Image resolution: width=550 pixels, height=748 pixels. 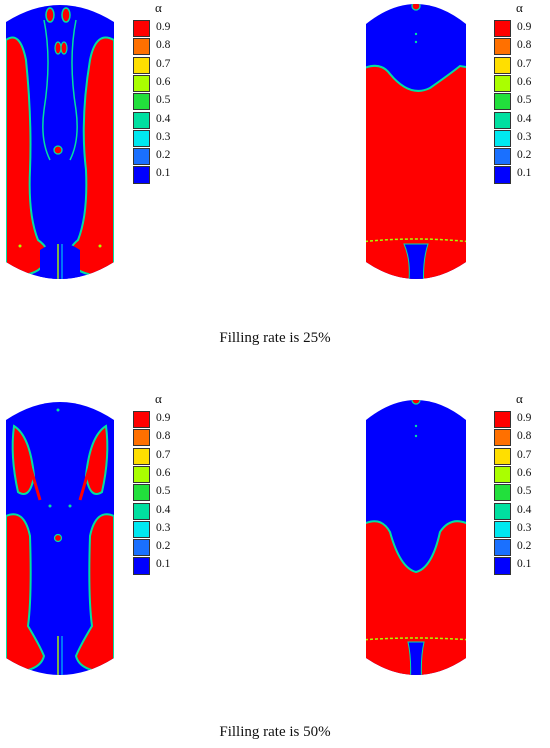 What do you see at coordinates (416, 537) in the screenshot?
I see `contour-plot-bottom-right` at bounding box center [416, 537].